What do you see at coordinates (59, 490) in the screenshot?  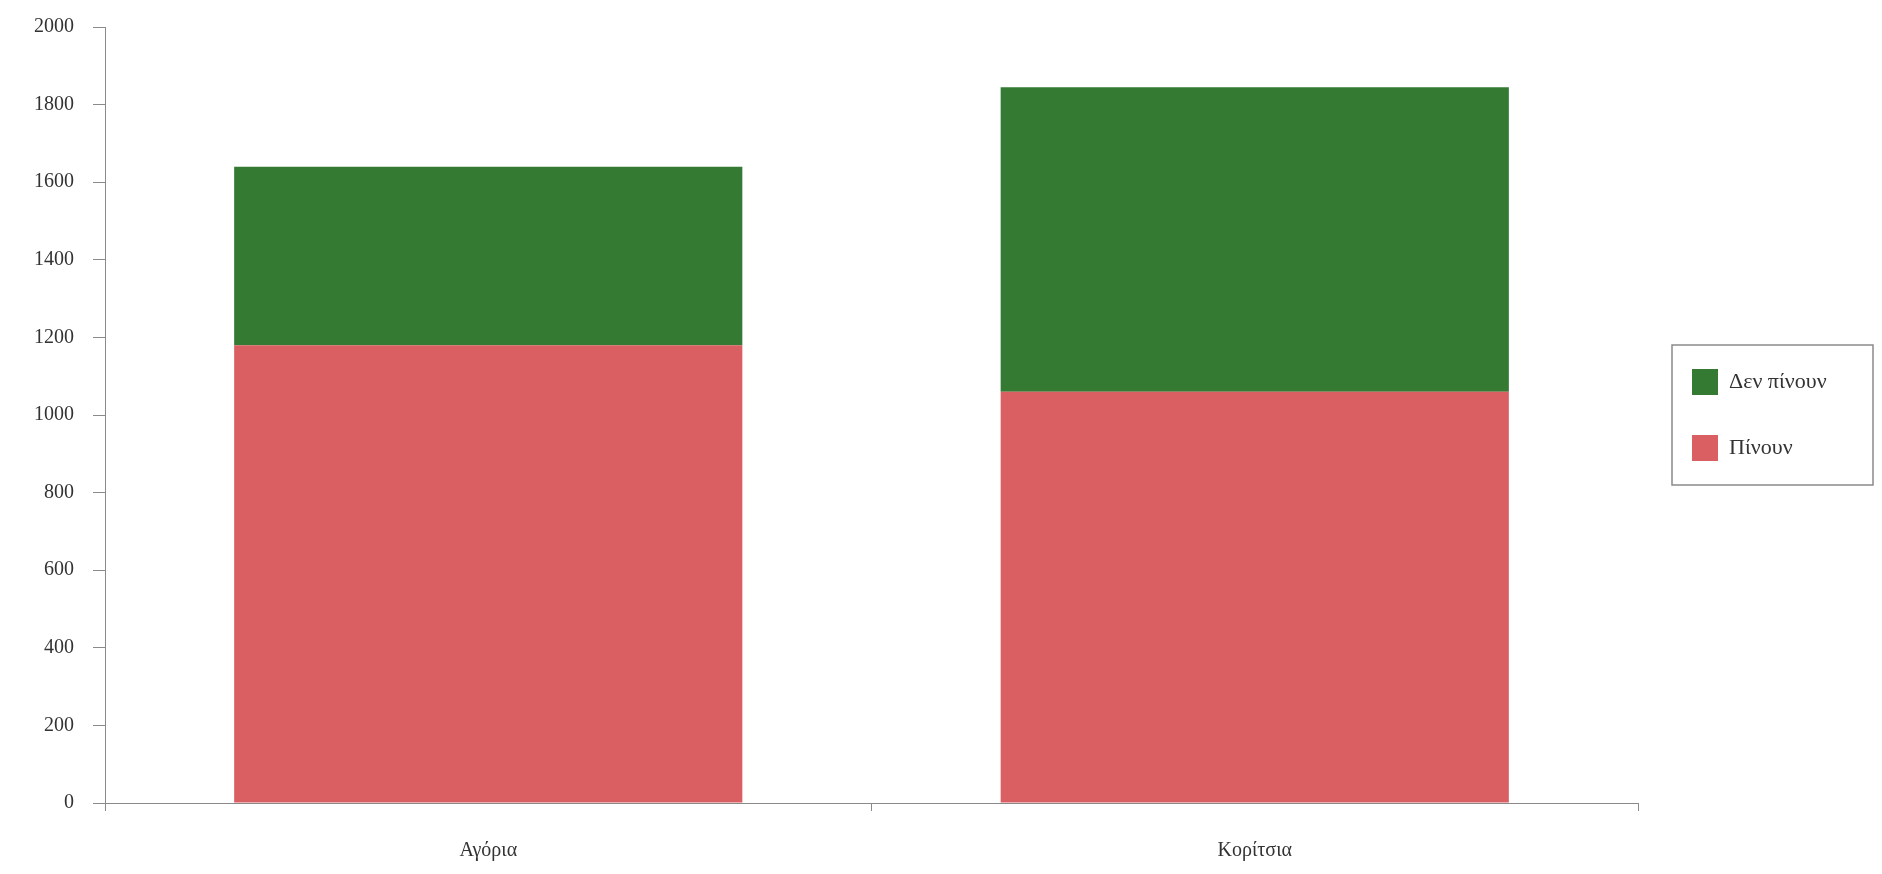 I see `y-tick-label: 800` at bounding box center [59, 490].